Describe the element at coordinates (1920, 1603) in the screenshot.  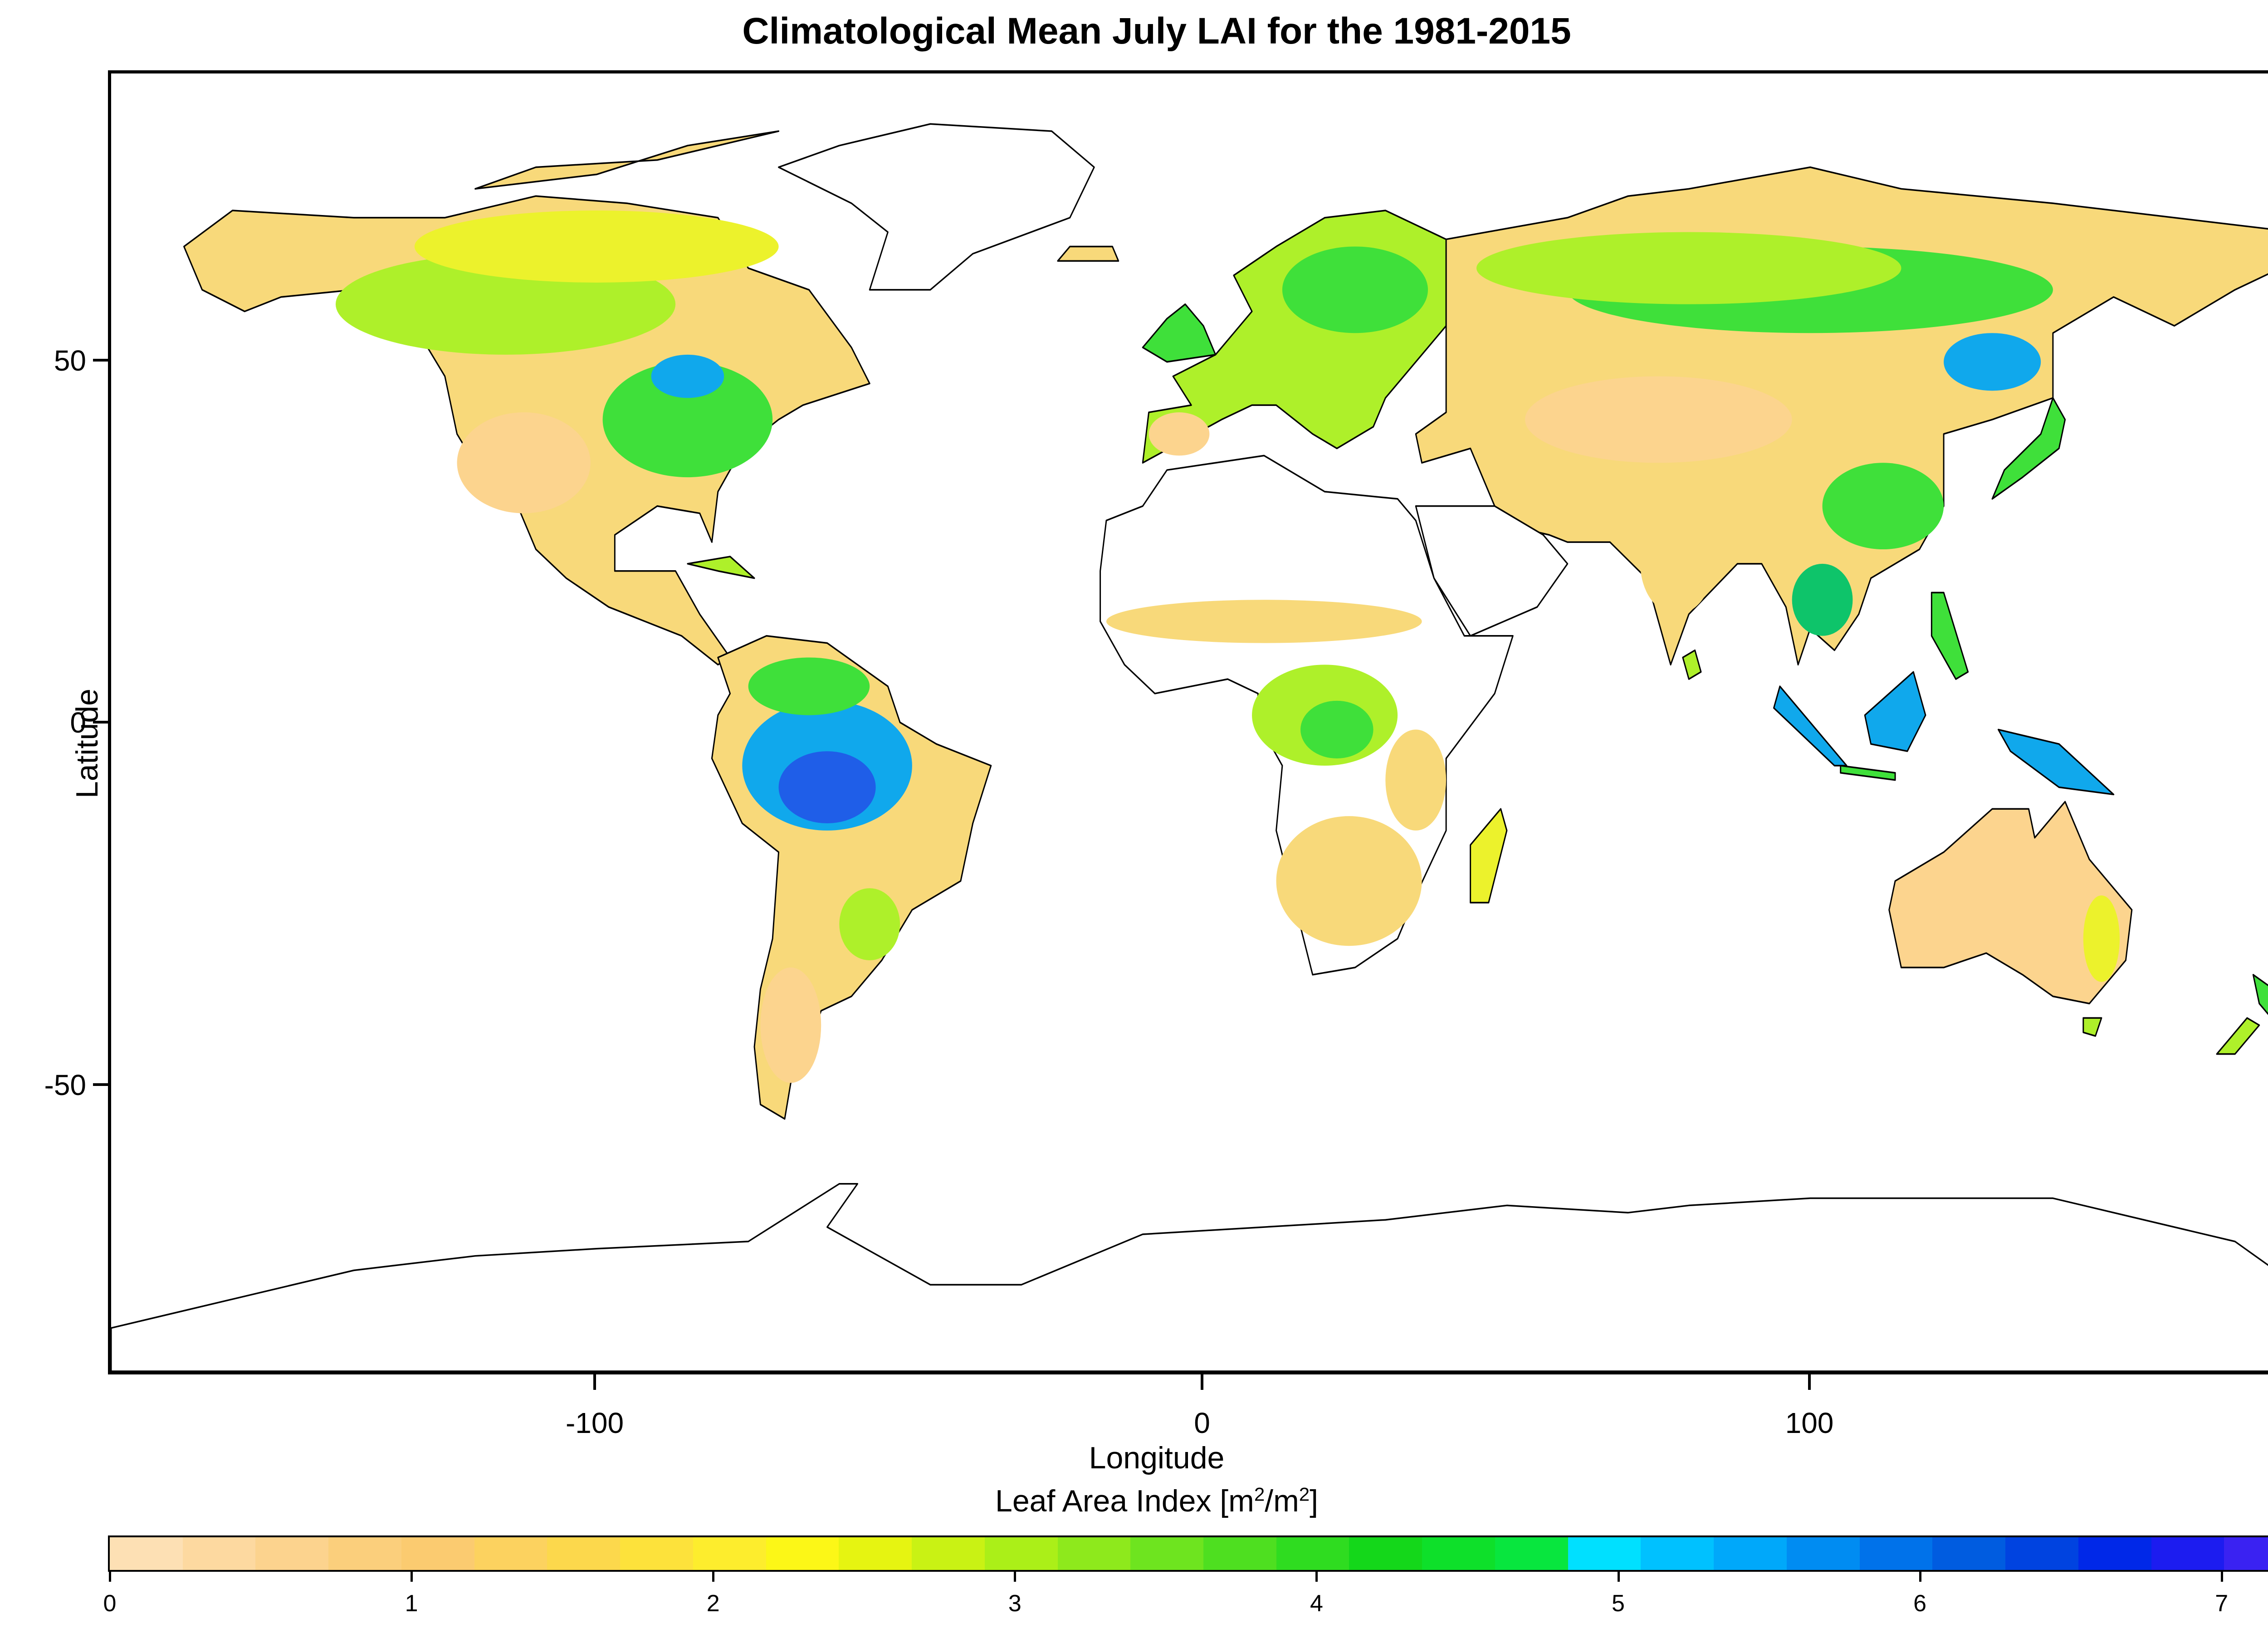
I see `colorbar-tick-label: 6` at that location.